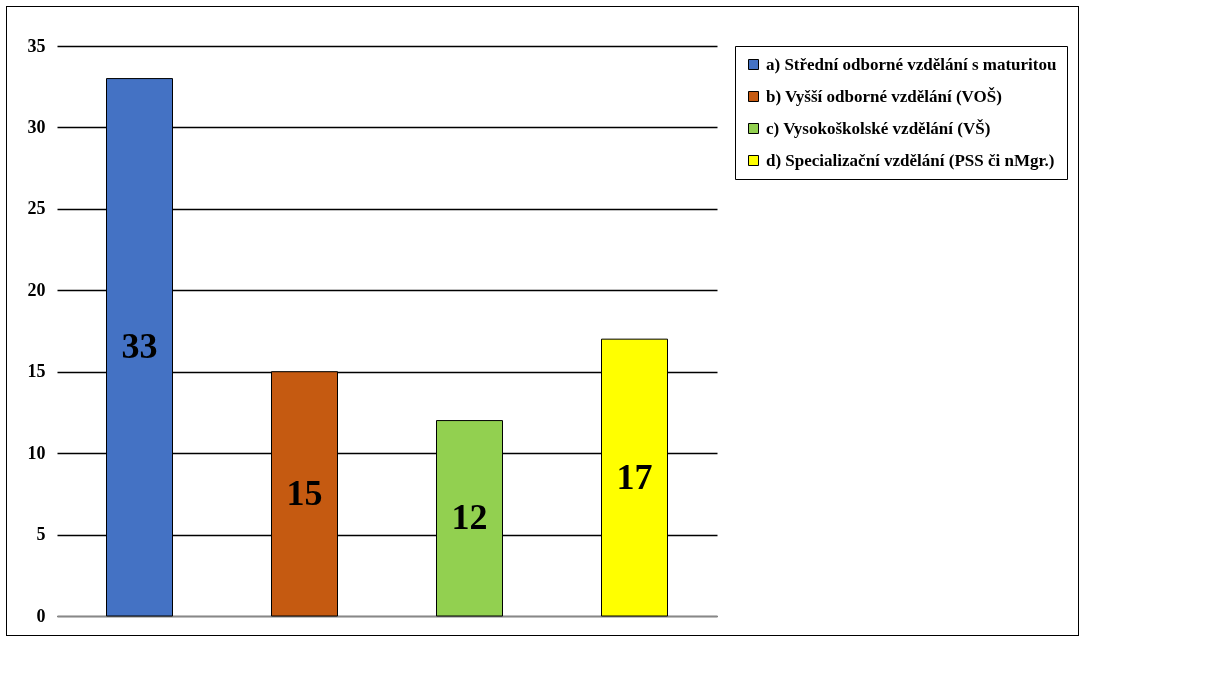 This screenshot has height=684, width=1208. I want to click on data-label: 17, so click(634, 476).